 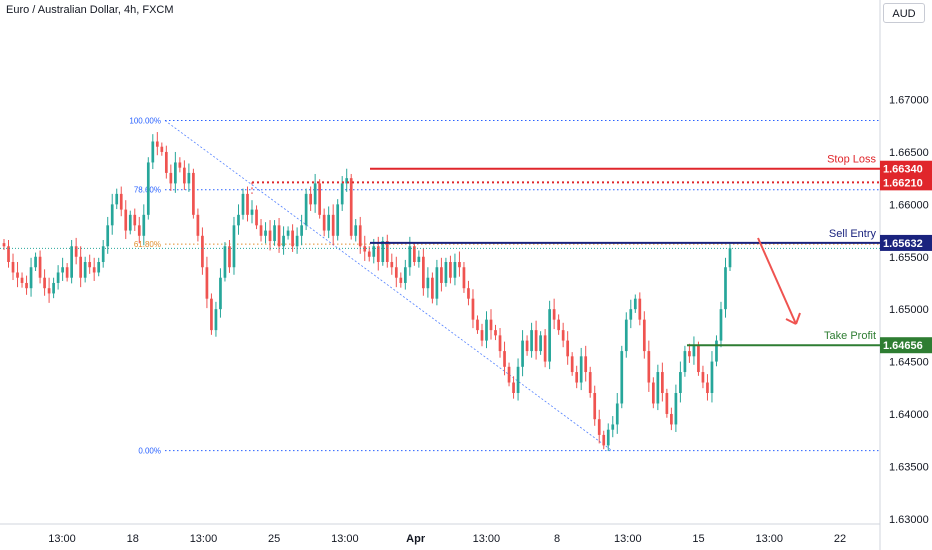 I want to click on time-tick-label: 22, so click(x=840, y=539).